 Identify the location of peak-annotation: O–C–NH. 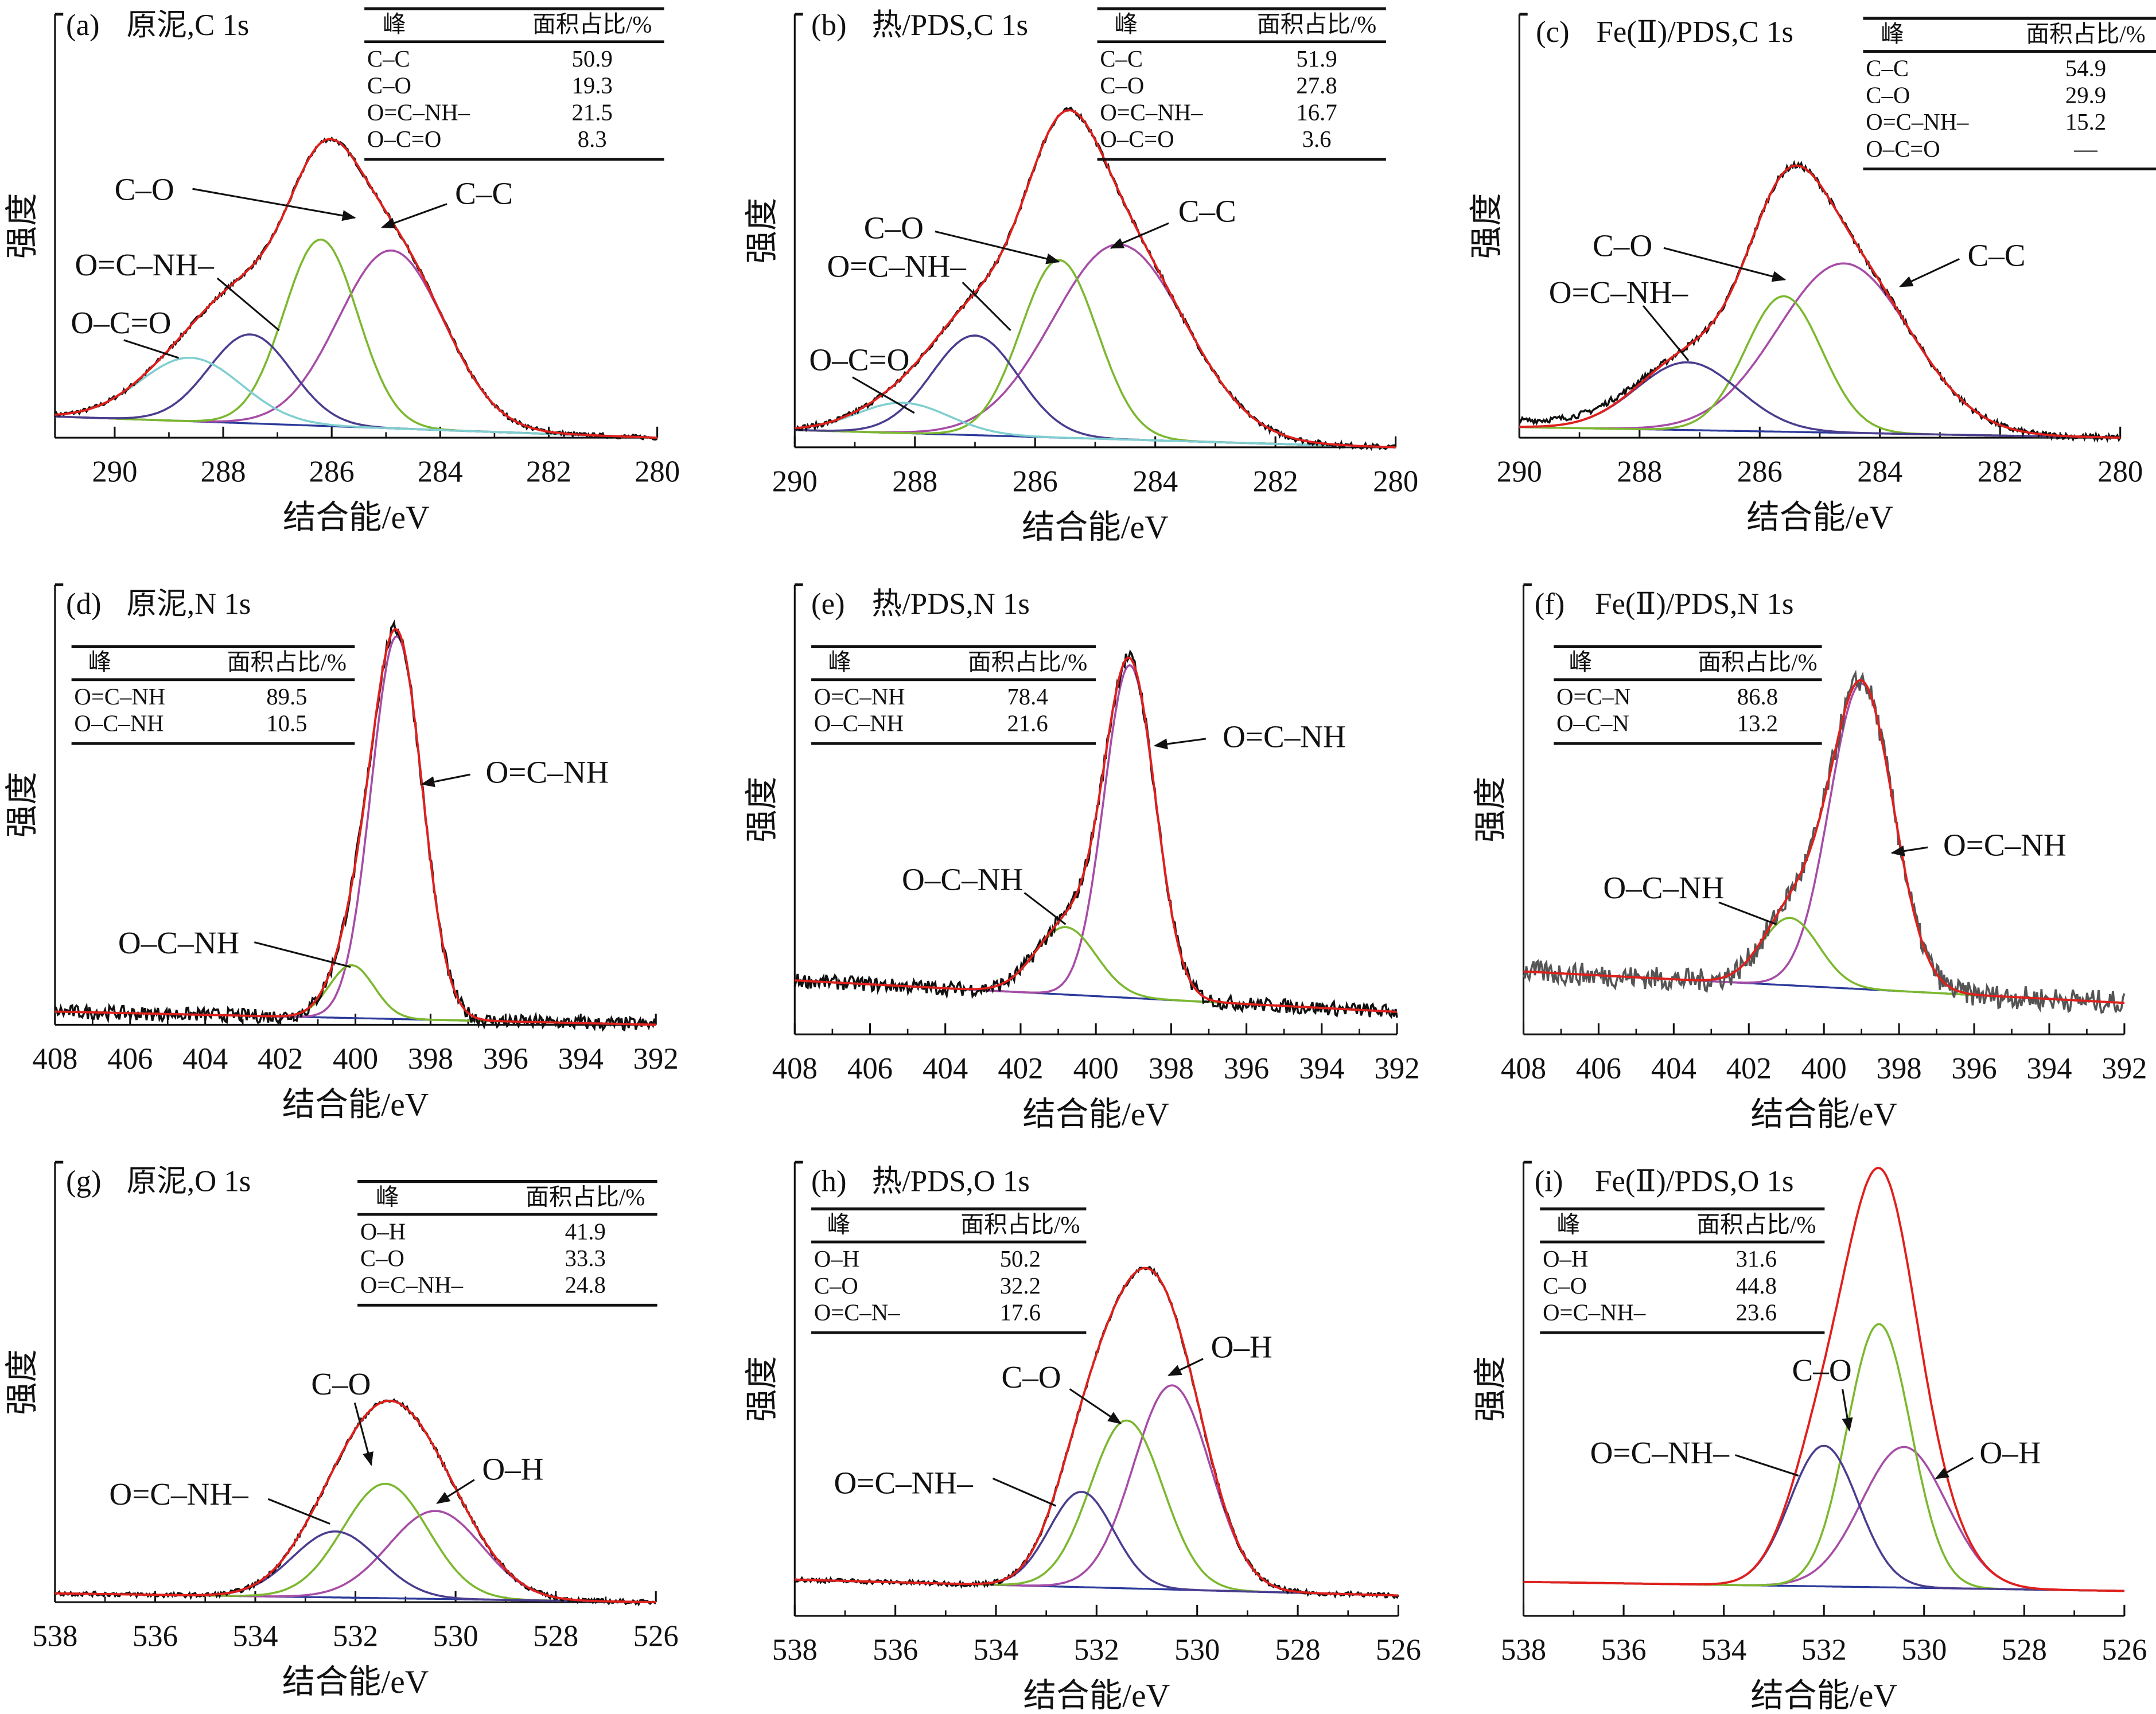
(1663, 888).